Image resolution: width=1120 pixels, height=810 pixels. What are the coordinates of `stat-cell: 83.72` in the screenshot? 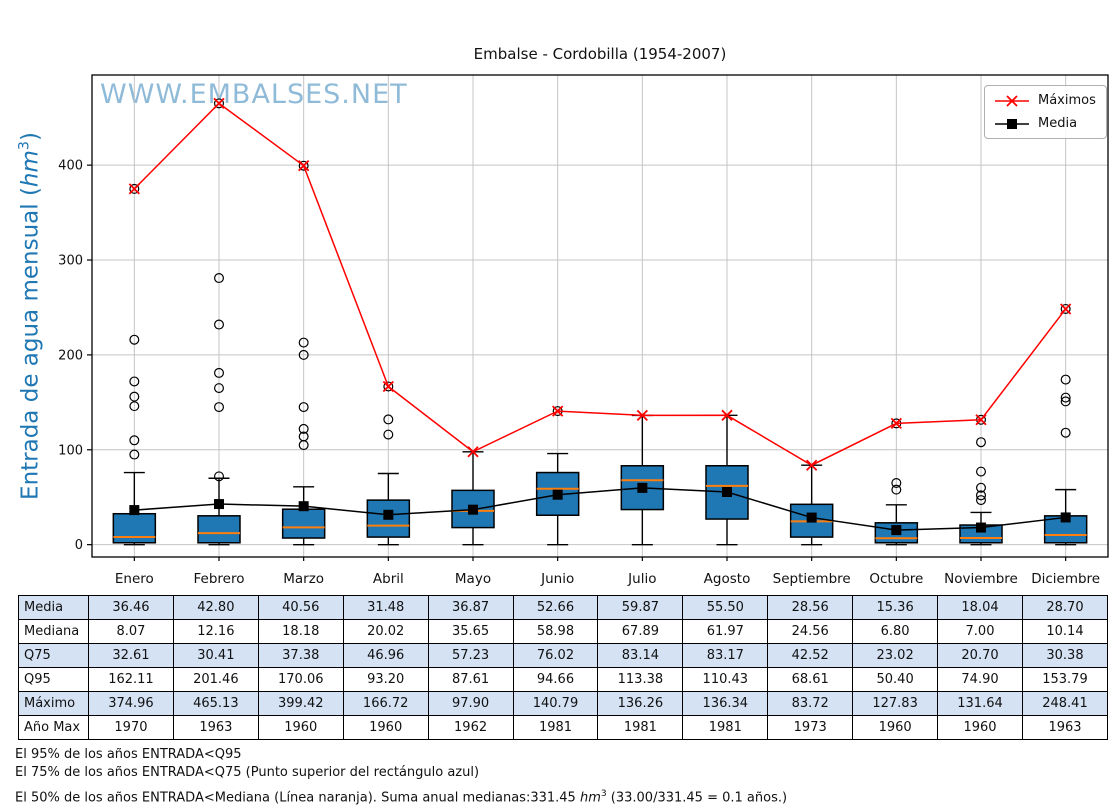 It's located at (810, 703).